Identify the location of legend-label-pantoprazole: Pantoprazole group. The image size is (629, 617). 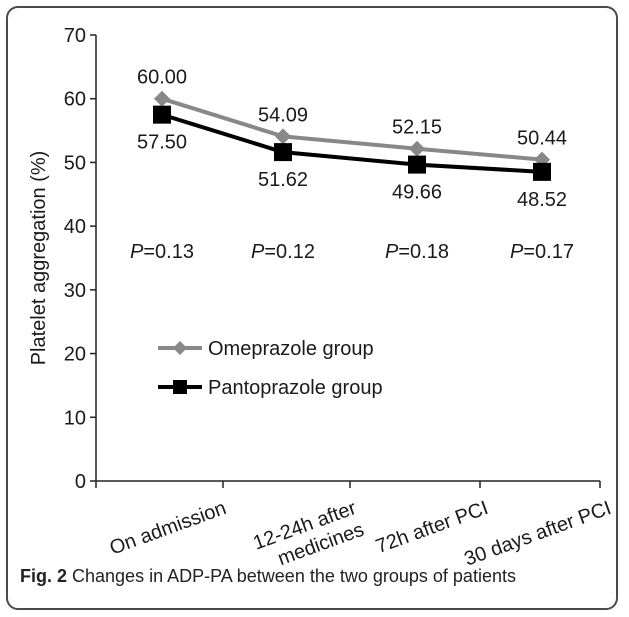
(295, 388).